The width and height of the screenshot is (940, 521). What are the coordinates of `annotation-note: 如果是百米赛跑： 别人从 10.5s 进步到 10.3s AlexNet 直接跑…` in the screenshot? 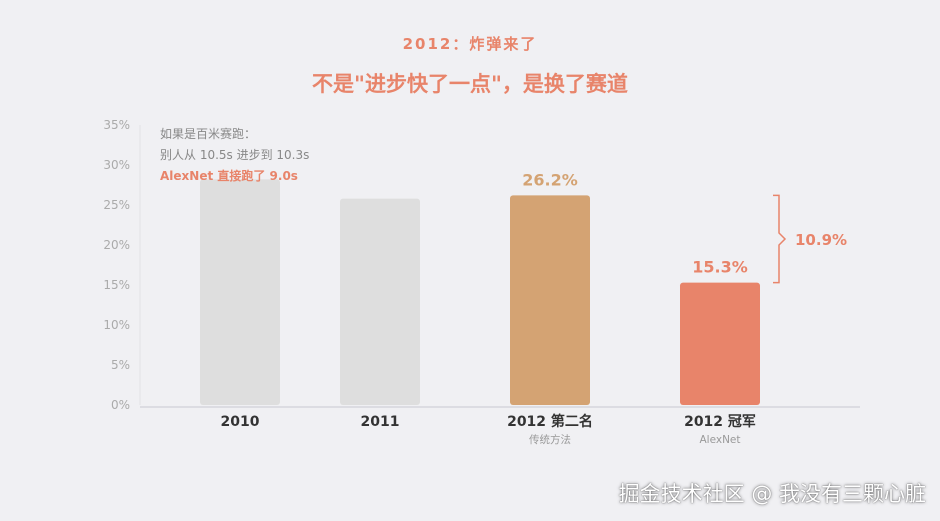 It's located at (234, 155).